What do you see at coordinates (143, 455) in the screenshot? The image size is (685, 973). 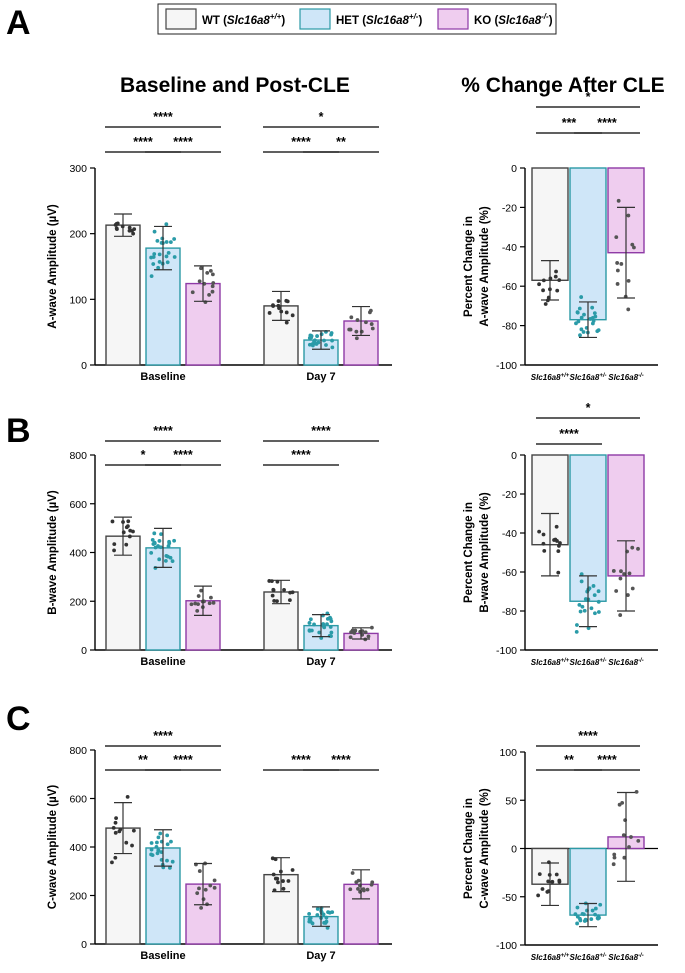 I see `significance-label: *` at bounding box center [143, 455].